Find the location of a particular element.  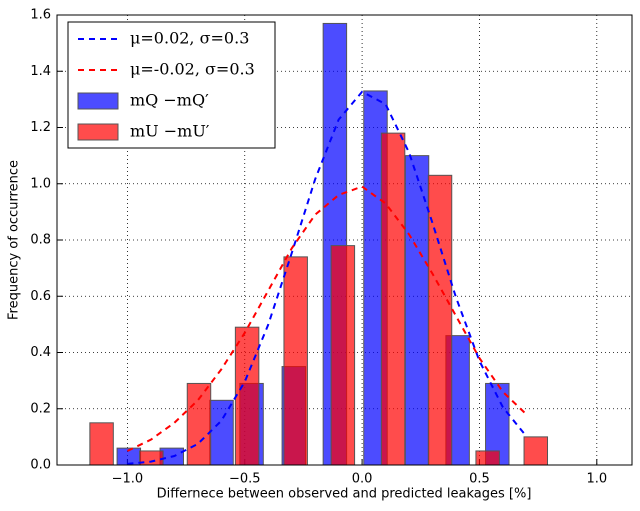

legend-label: μ=-0.02, σ=0.3 is located at coordinates (192, 69).